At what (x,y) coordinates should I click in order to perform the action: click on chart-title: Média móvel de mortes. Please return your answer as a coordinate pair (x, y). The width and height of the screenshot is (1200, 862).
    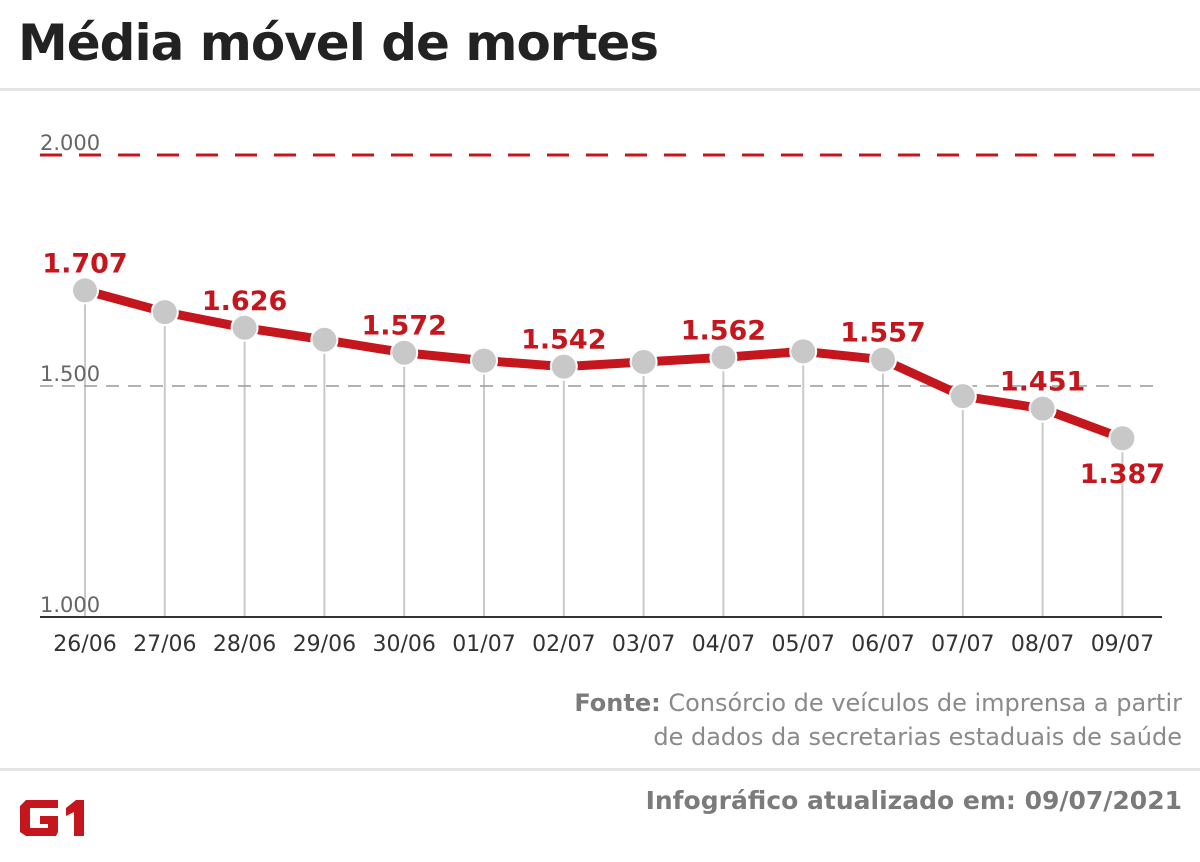
    Looking at the image, I should click on (338, 43).